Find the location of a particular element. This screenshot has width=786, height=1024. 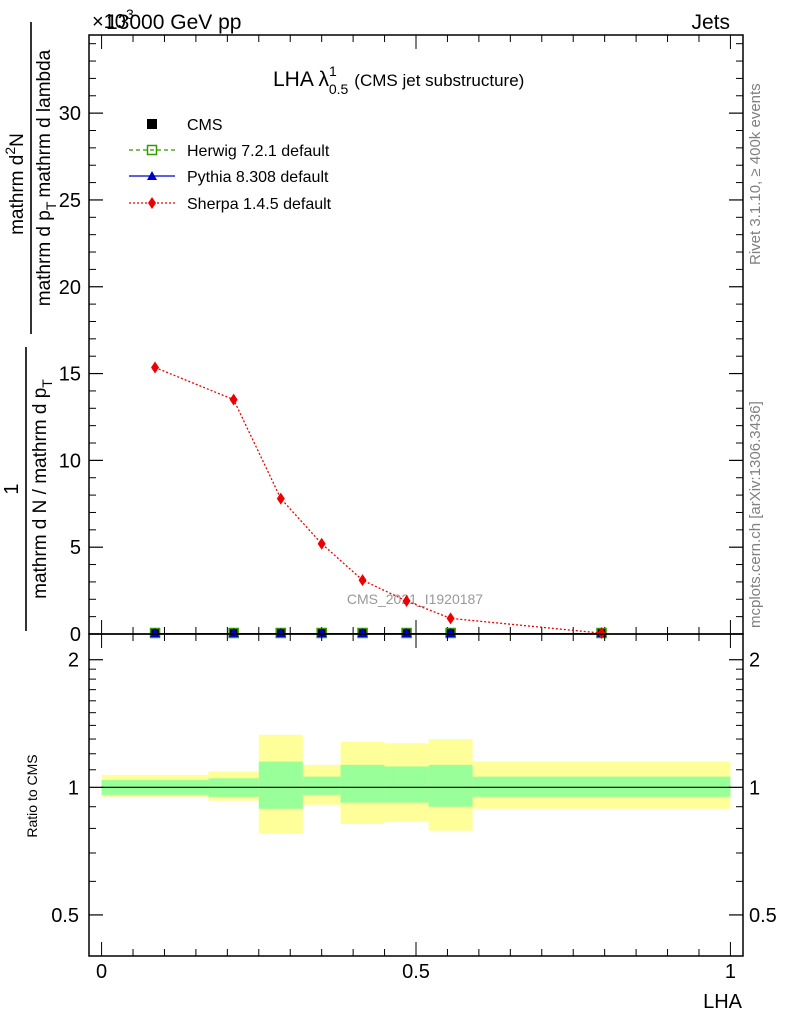

legend-label: Sherpa 1.4.5 default is located at coordinates (259, 204).